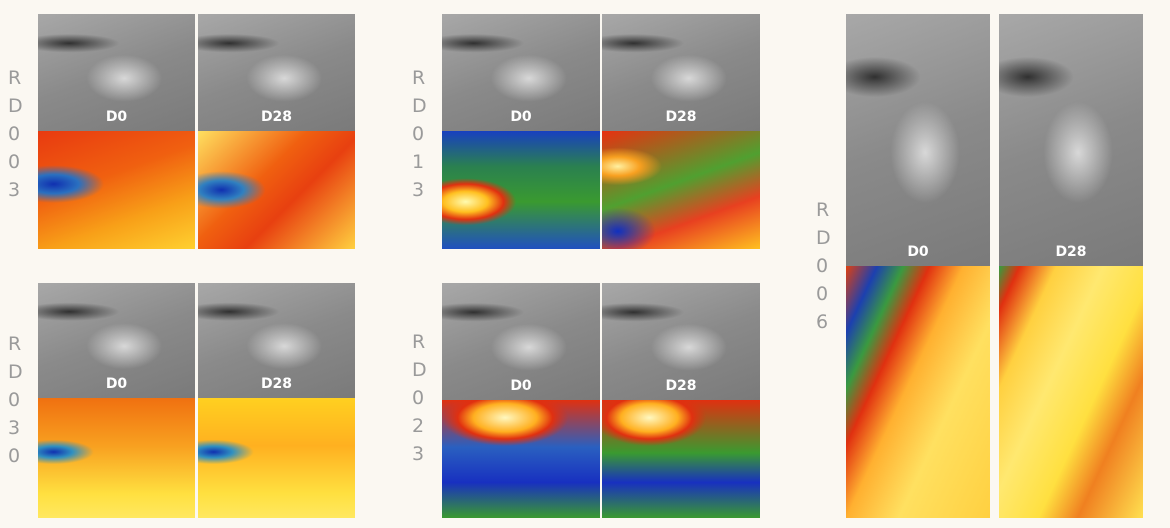 The image size is (1170, 528). What do you see at coordinates (823, 266) in the screenshot?
I see `subject-label: RD006` at bounding box center [823, 266].